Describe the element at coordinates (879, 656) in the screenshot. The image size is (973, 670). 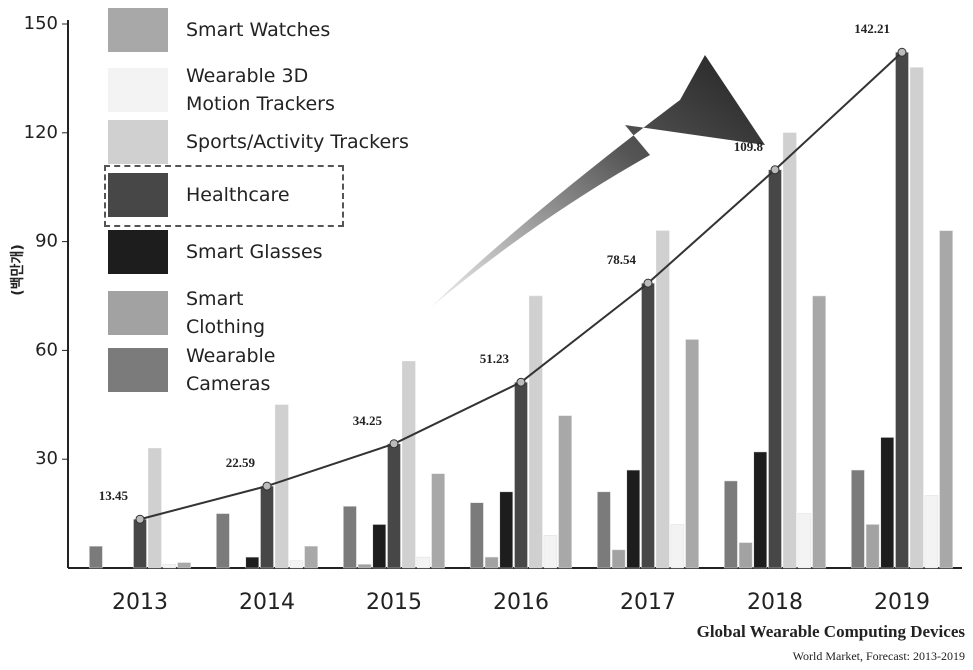
I see `chart-subtitle: World Market, Forecast: 2013-2019` at that location.